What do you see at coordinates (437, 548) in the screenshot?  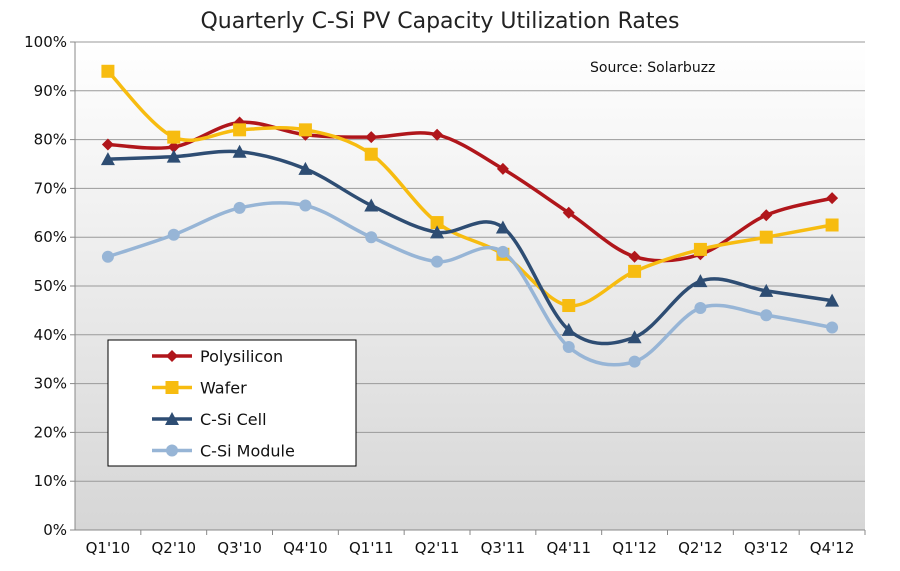 I see `x-tick-label: Q2'11` at bounding box center [437, 548].